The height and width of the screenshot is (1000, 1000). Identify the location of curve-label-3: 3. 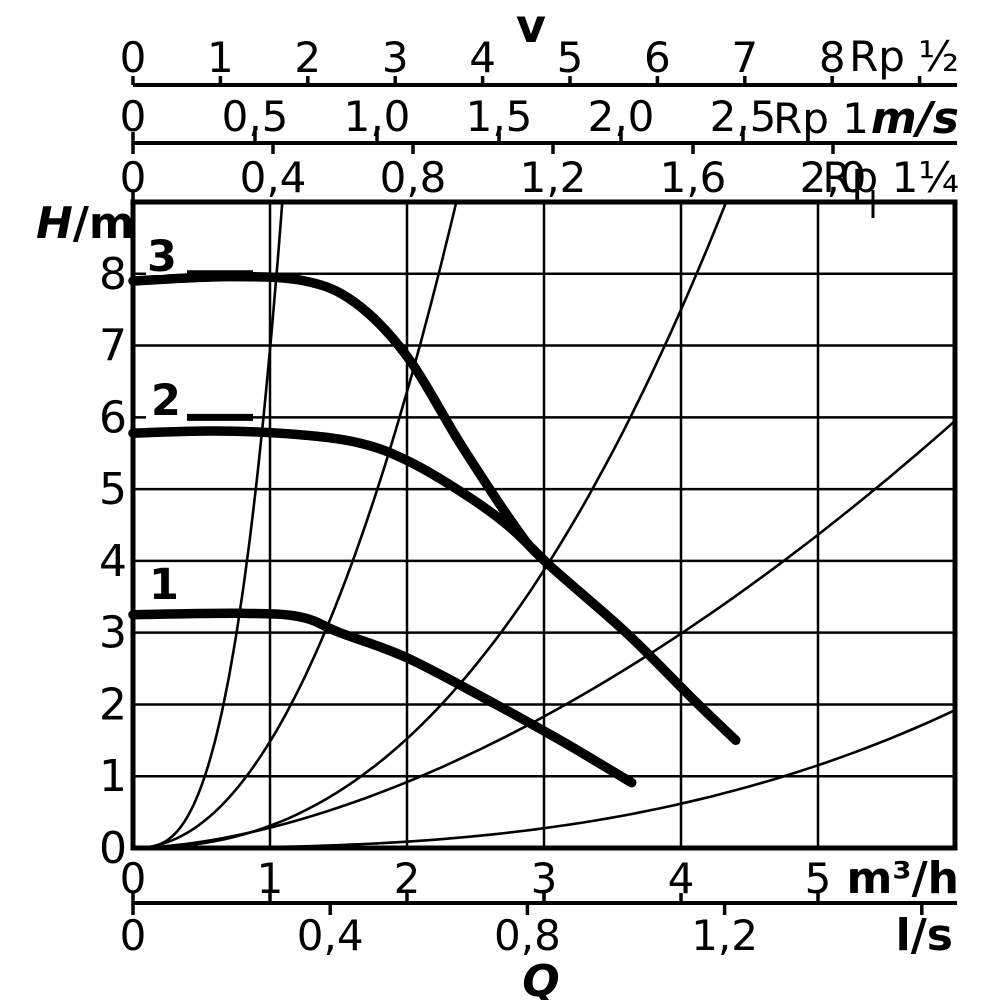
(162, 257).